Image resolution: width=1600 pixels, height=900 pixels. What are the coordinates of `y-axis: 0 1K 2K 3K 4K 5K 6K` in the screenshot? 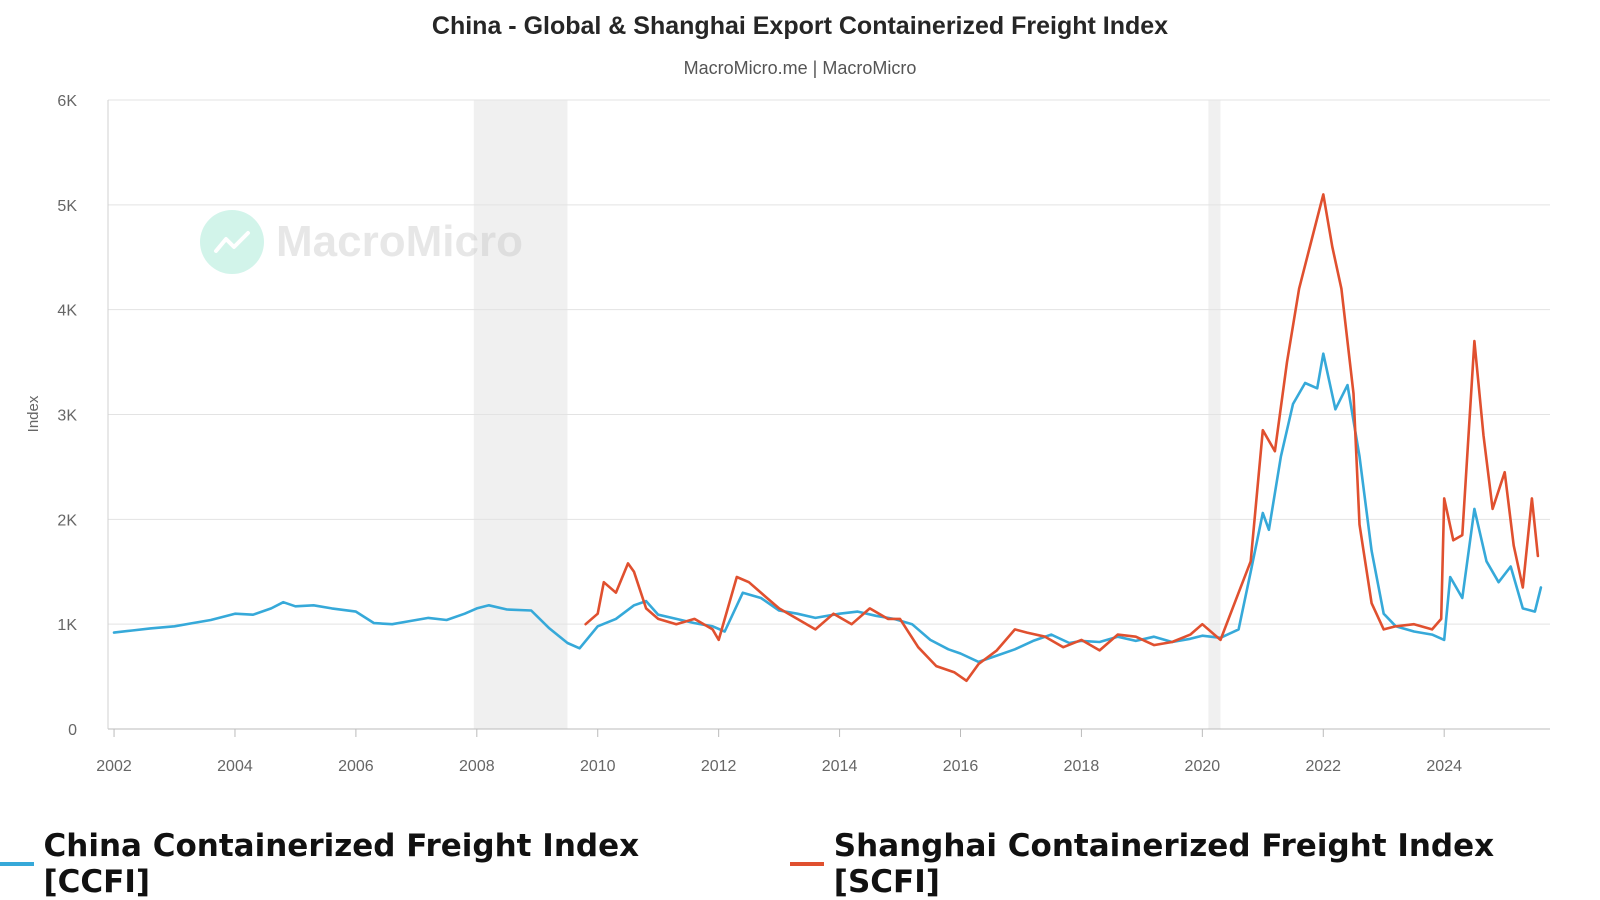 It's located at (83, 416).